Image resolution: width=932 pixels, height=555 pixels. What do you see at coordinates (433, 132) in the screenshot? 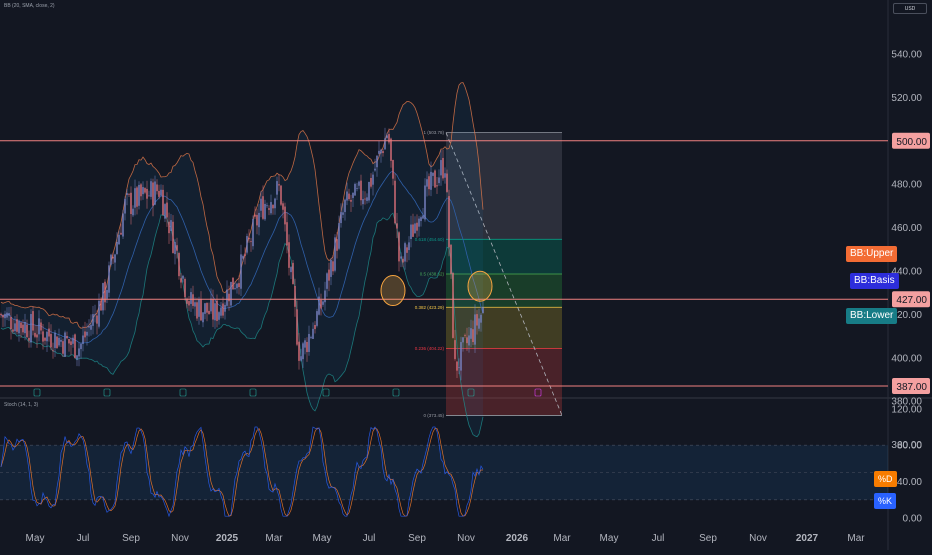
I see `fib-level-label: 1 (503.78)` at bounding box center [433, 132].